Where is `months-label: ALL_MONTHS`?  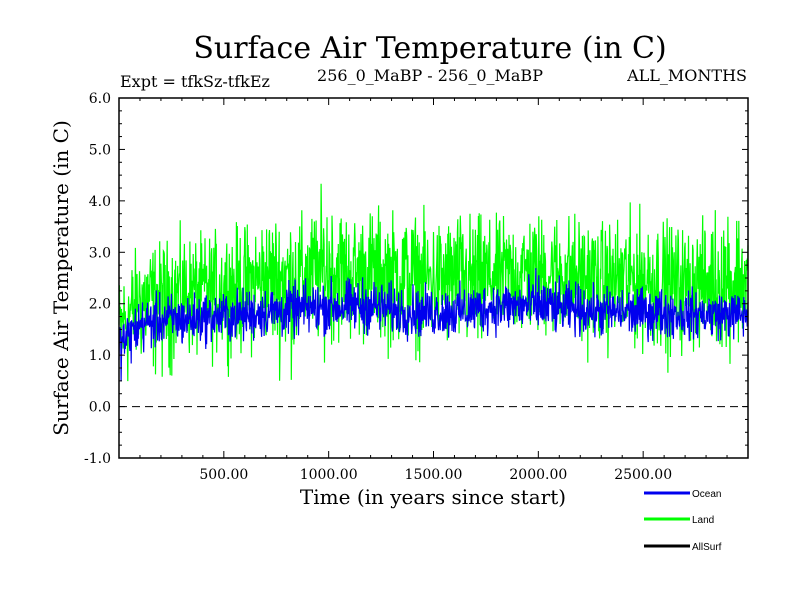
months-label: ALL_MONTHS is located at coordinates (686, 75).